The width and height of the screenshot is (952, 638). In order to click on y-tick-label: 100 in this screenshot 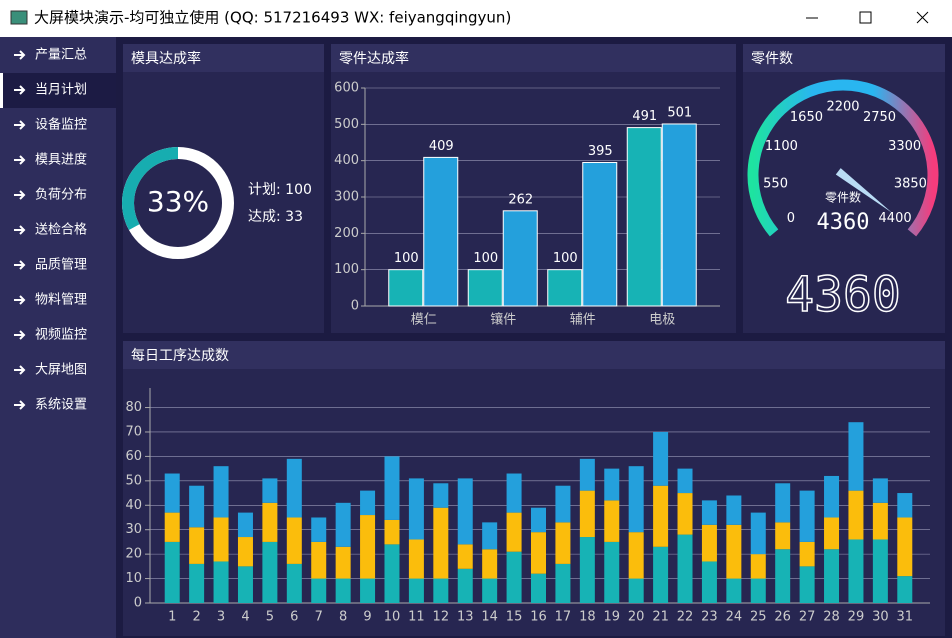, I will do `click(346, 269)`.